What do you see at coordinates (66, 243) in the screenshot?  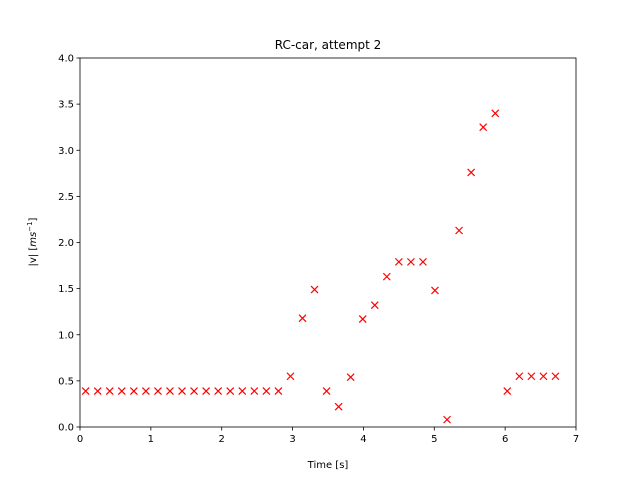 I see `y-tick-label: 2.0` at bounding box center [66, 243].